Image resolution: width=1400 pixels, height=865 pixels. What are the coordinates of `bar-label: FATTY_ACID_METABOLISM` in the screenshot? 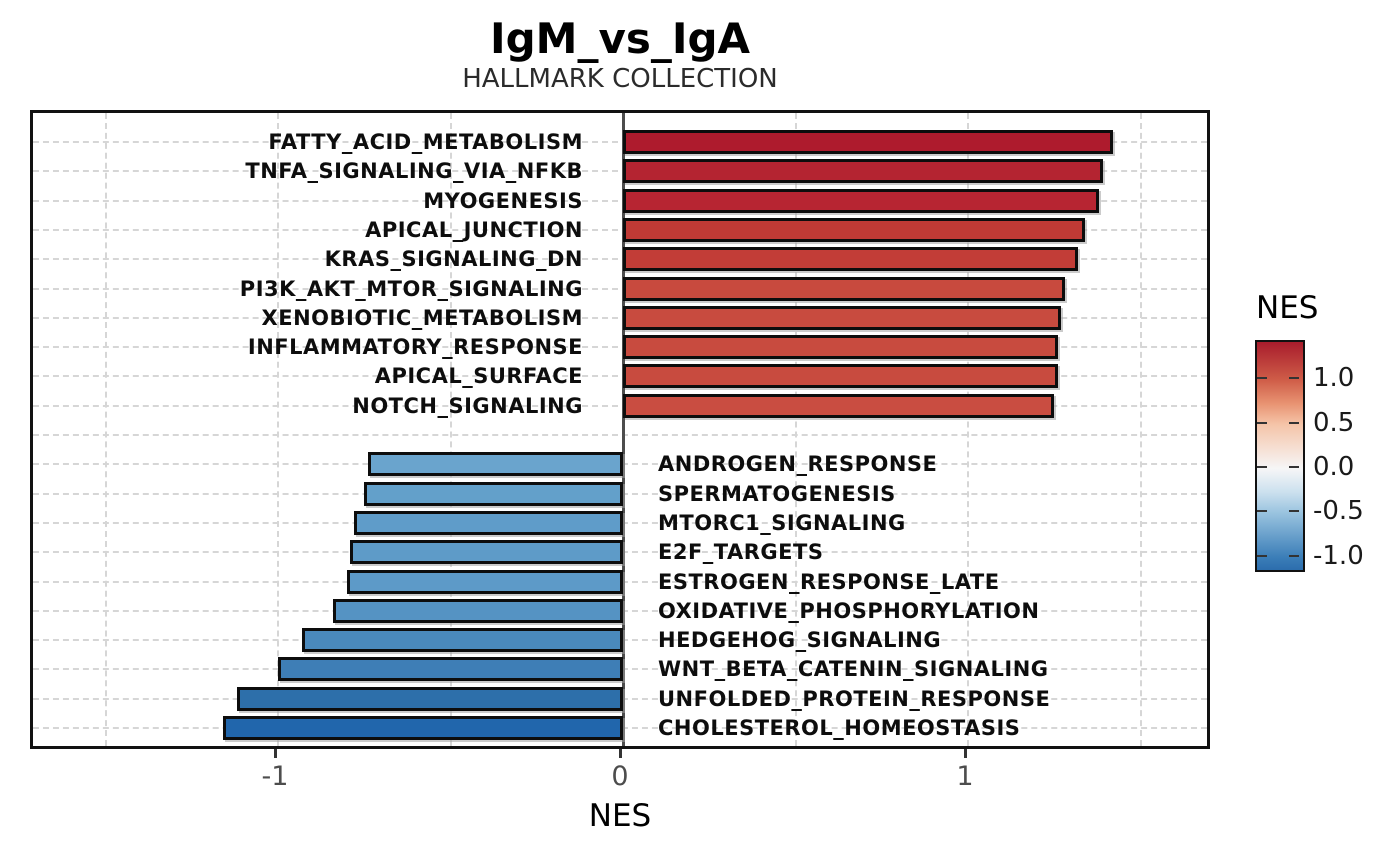 It's located at (425, 142).